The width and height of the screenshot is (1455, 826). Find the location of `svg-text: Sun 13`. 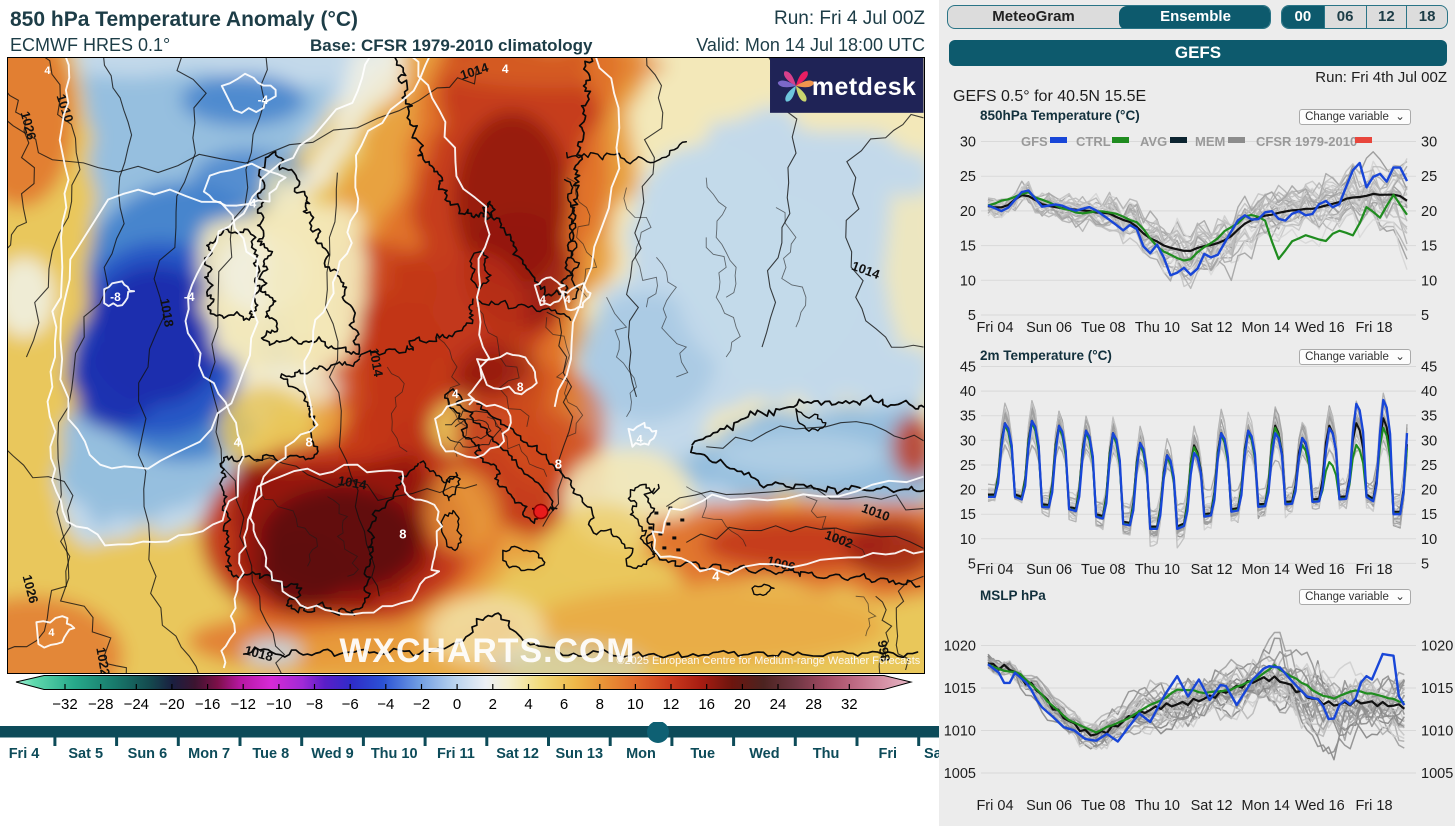

svg-text: Sun 13 is located at coordinates (580, 754).